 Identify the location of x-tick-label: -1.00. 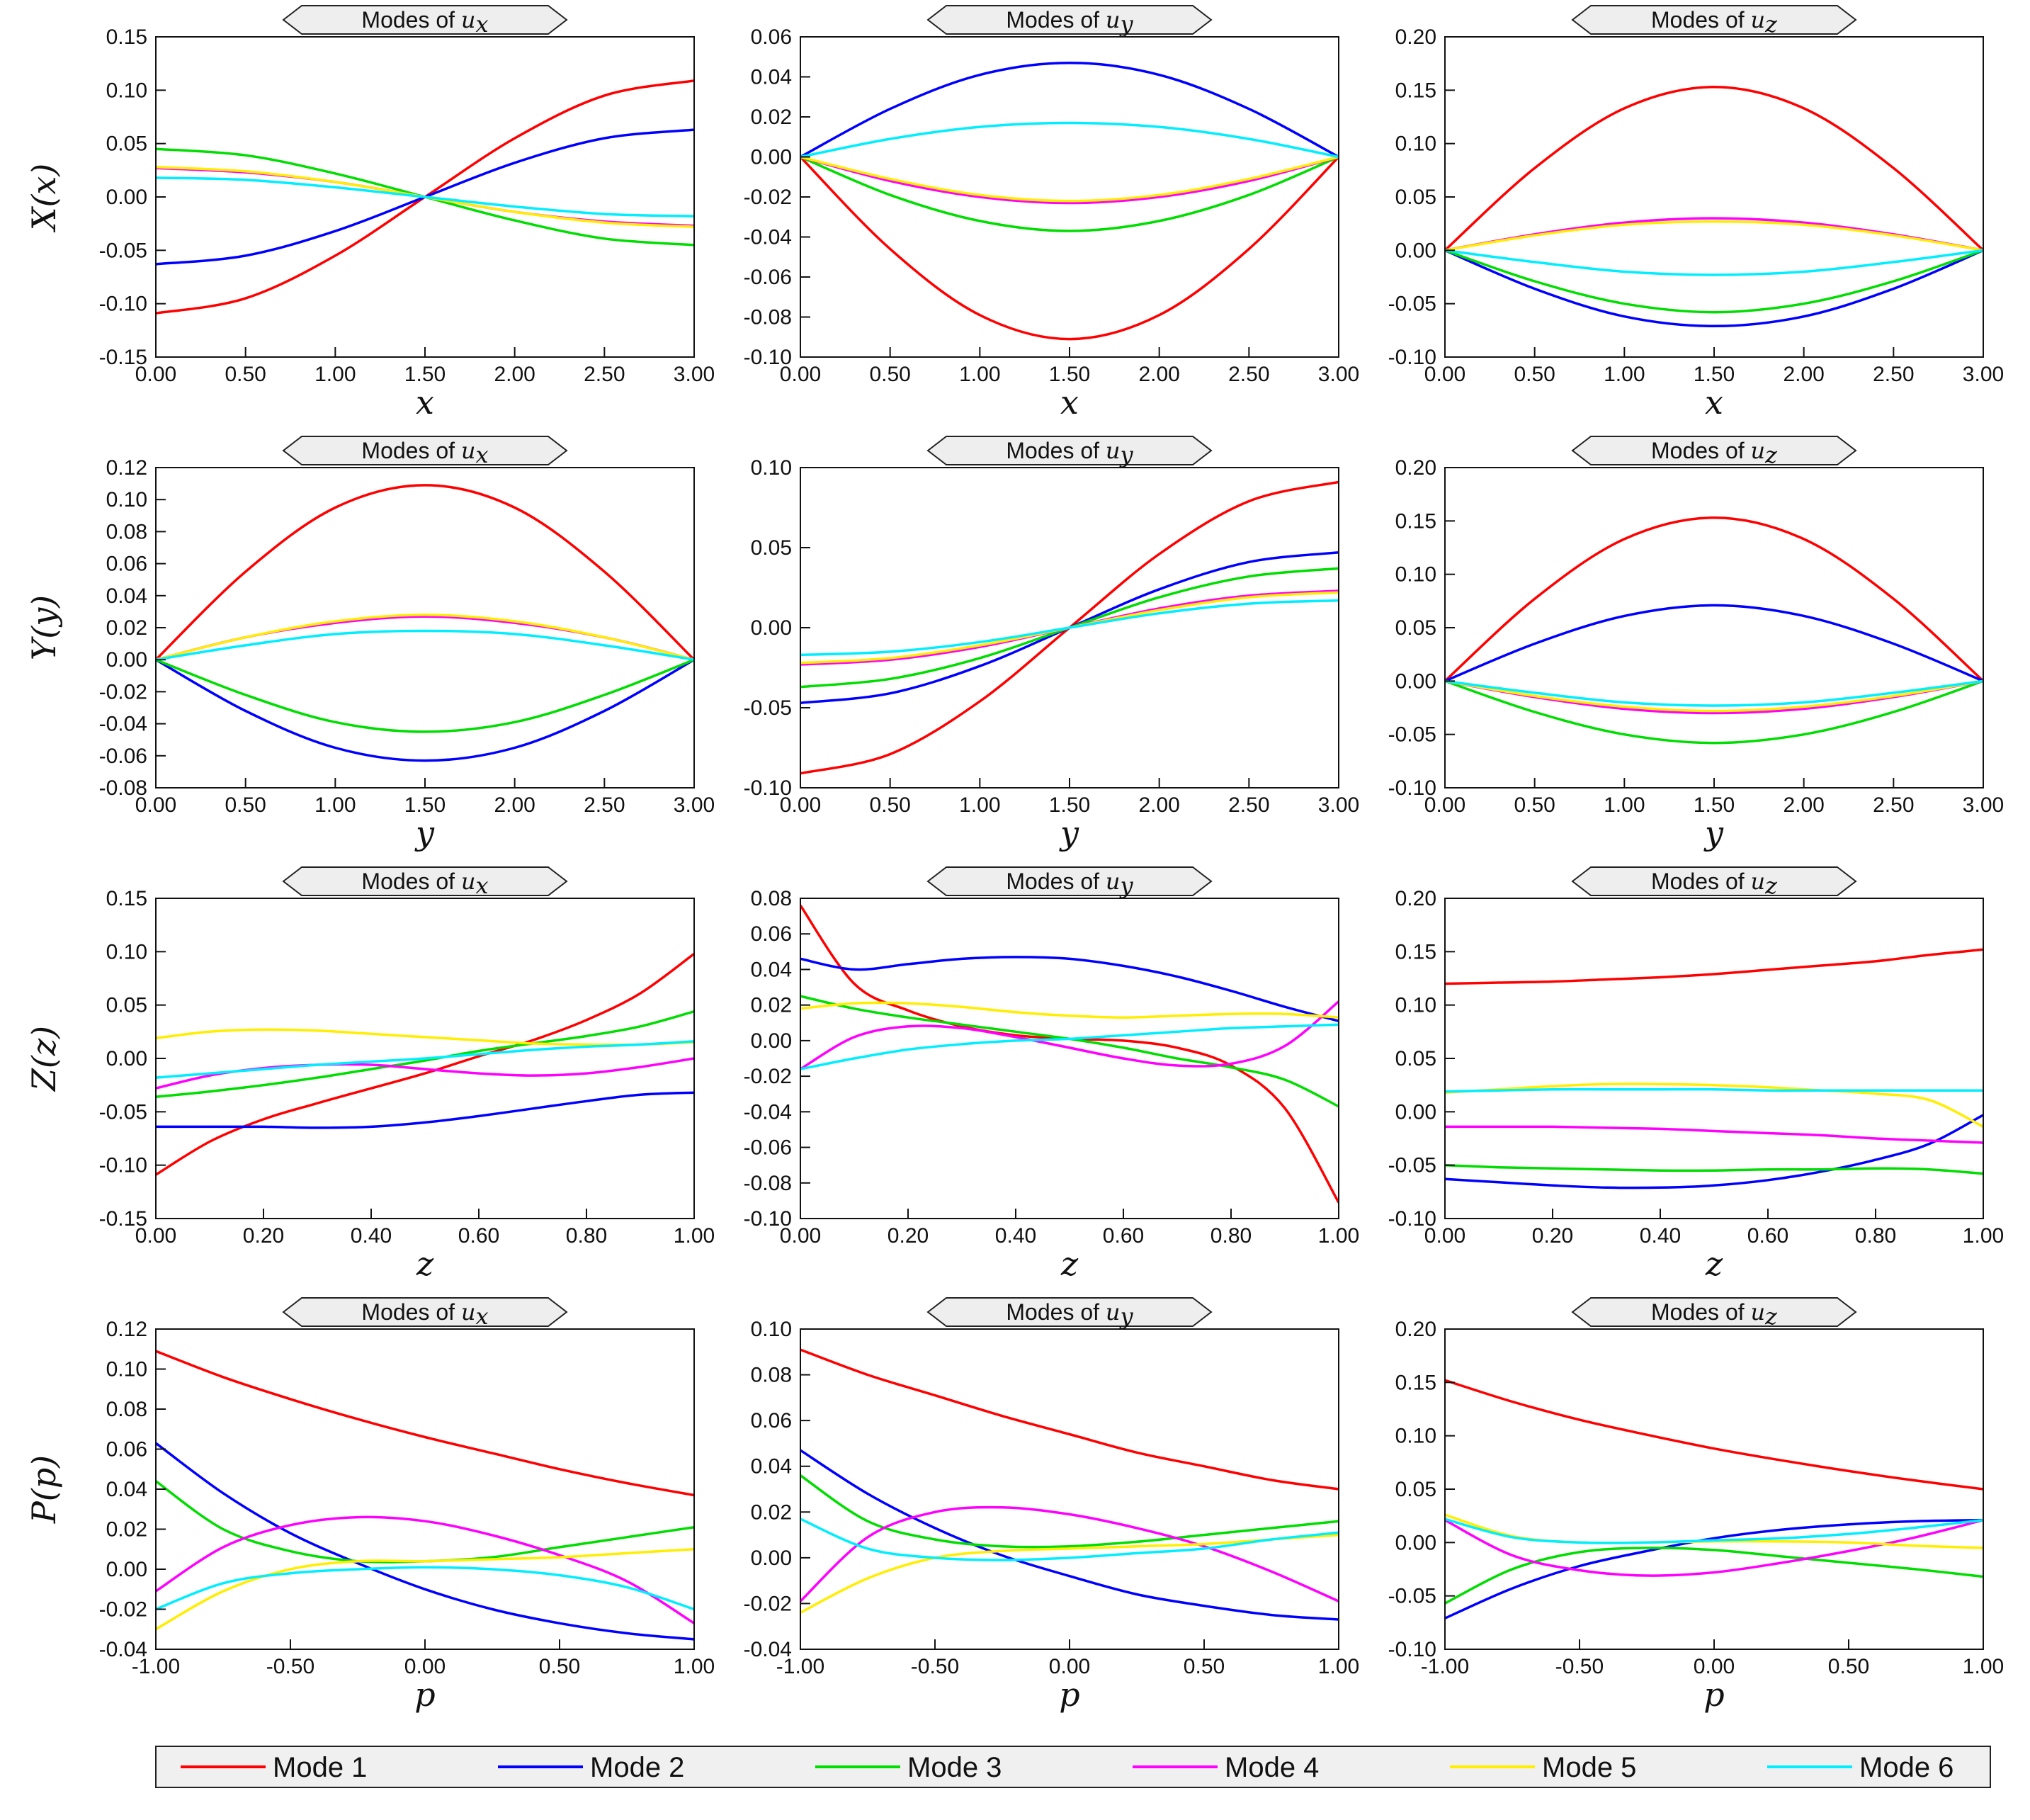
(800, 1667).